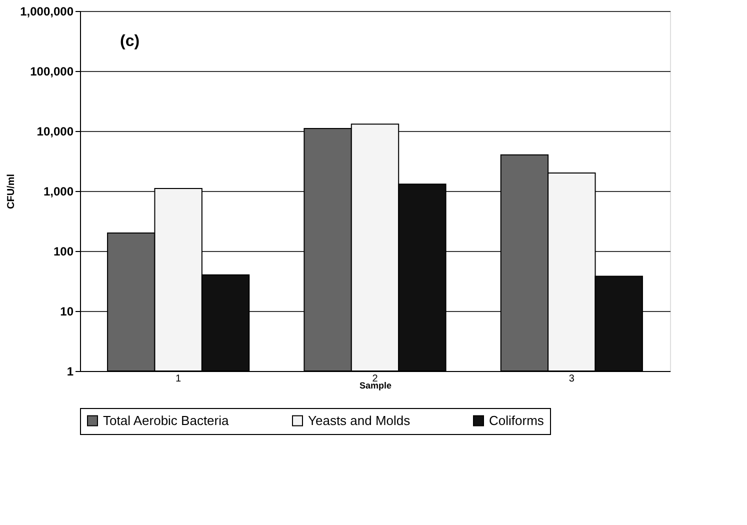  Describe the element at coordinates (67, 311) in the screenshot. I see `y-tick-label: 10` at that location.